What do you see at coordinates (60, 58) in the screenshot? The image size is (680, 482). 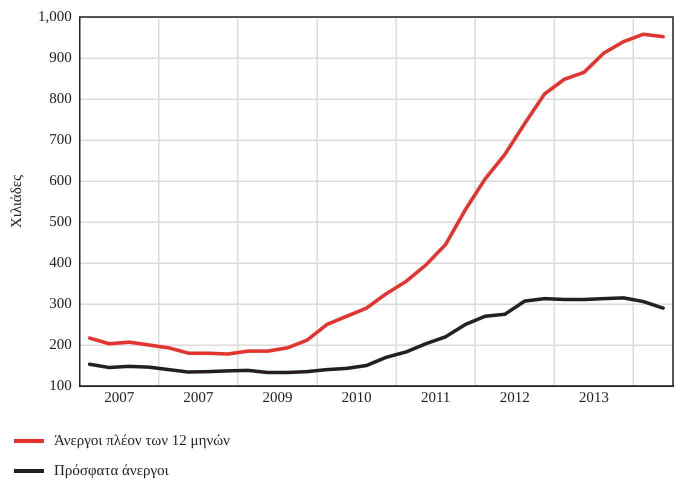 I see `y-tick-label: 900` at bounding box center [60, 58].